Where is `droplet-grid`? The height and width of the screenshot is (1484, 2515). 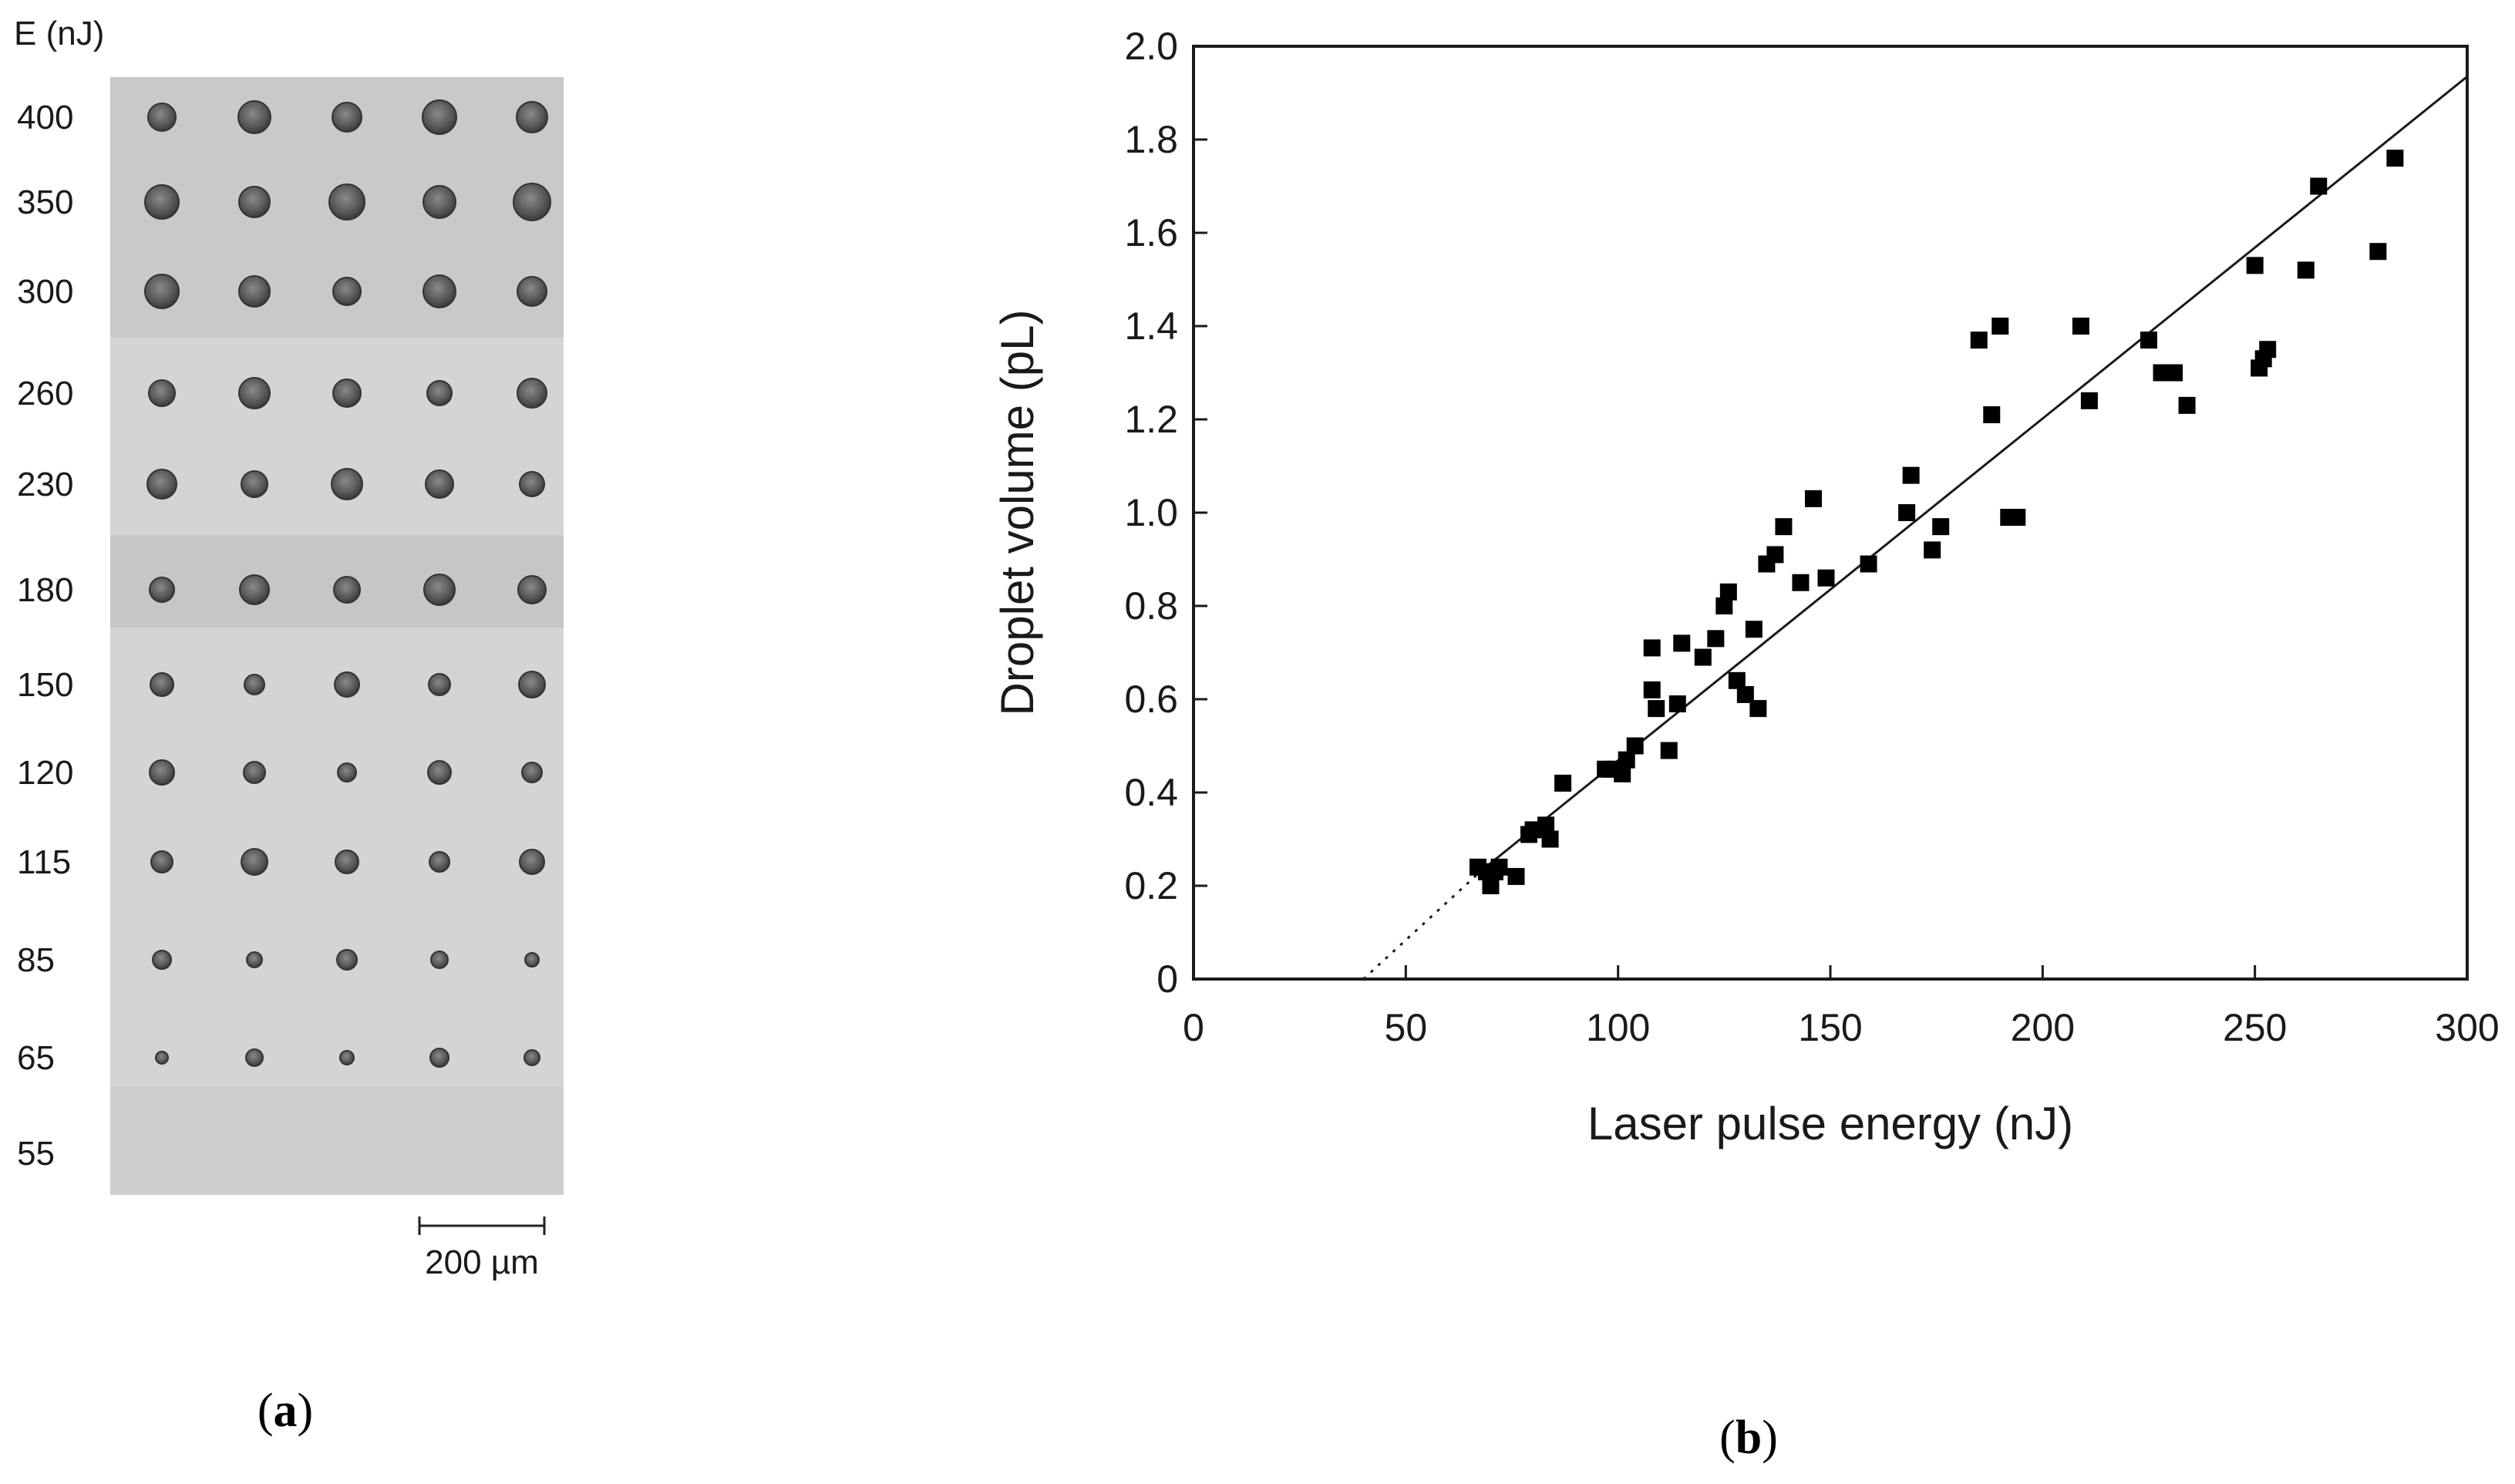 droplet-grid is located at coordinates (347, 583).